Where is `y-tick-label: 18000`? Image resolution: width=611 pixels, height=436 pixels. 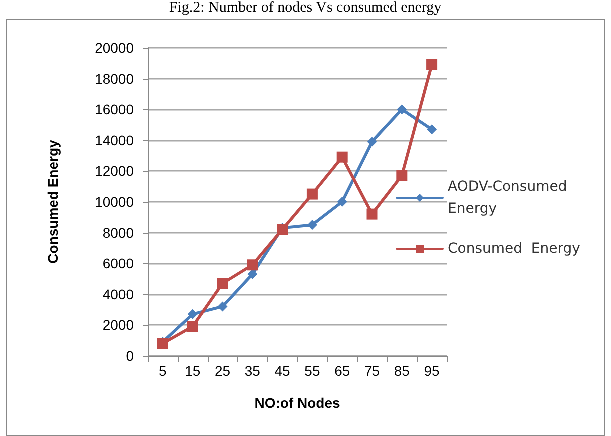
y-tick-label: 18000 is located at coordinates (114, 78).